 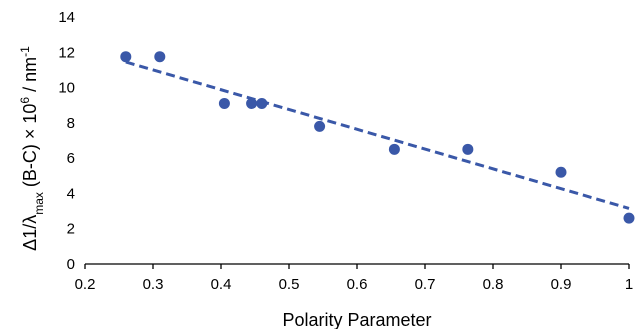 What do you see at coordinates (30, 77) in the screenshot?
I see `ylabel-unit: / nm` at bounding box center [30, 77].